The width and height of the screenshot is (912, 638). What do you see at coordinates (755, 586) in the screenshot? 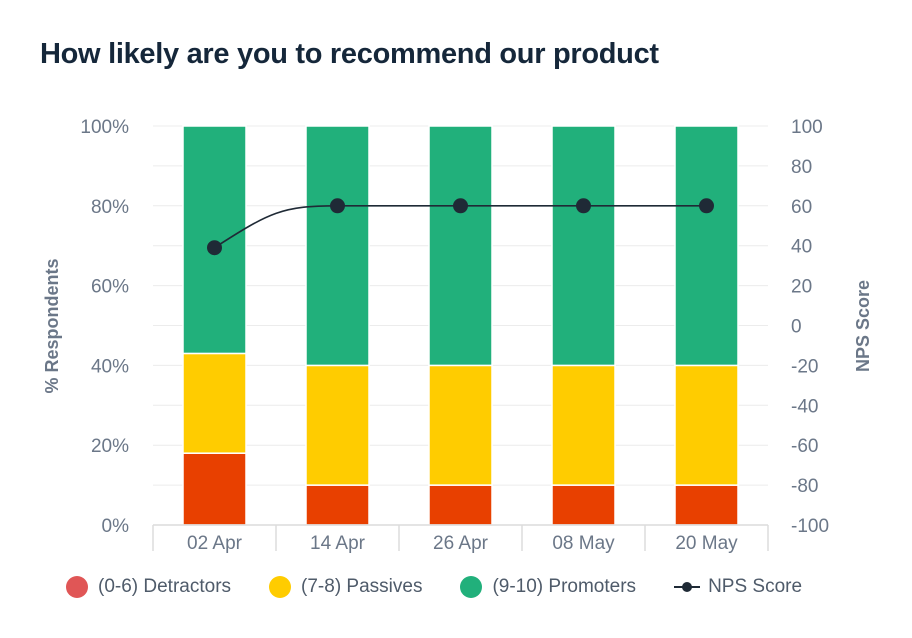
I see `legend-label-nps-score: NPS Score` at bounding box center [755, 586].